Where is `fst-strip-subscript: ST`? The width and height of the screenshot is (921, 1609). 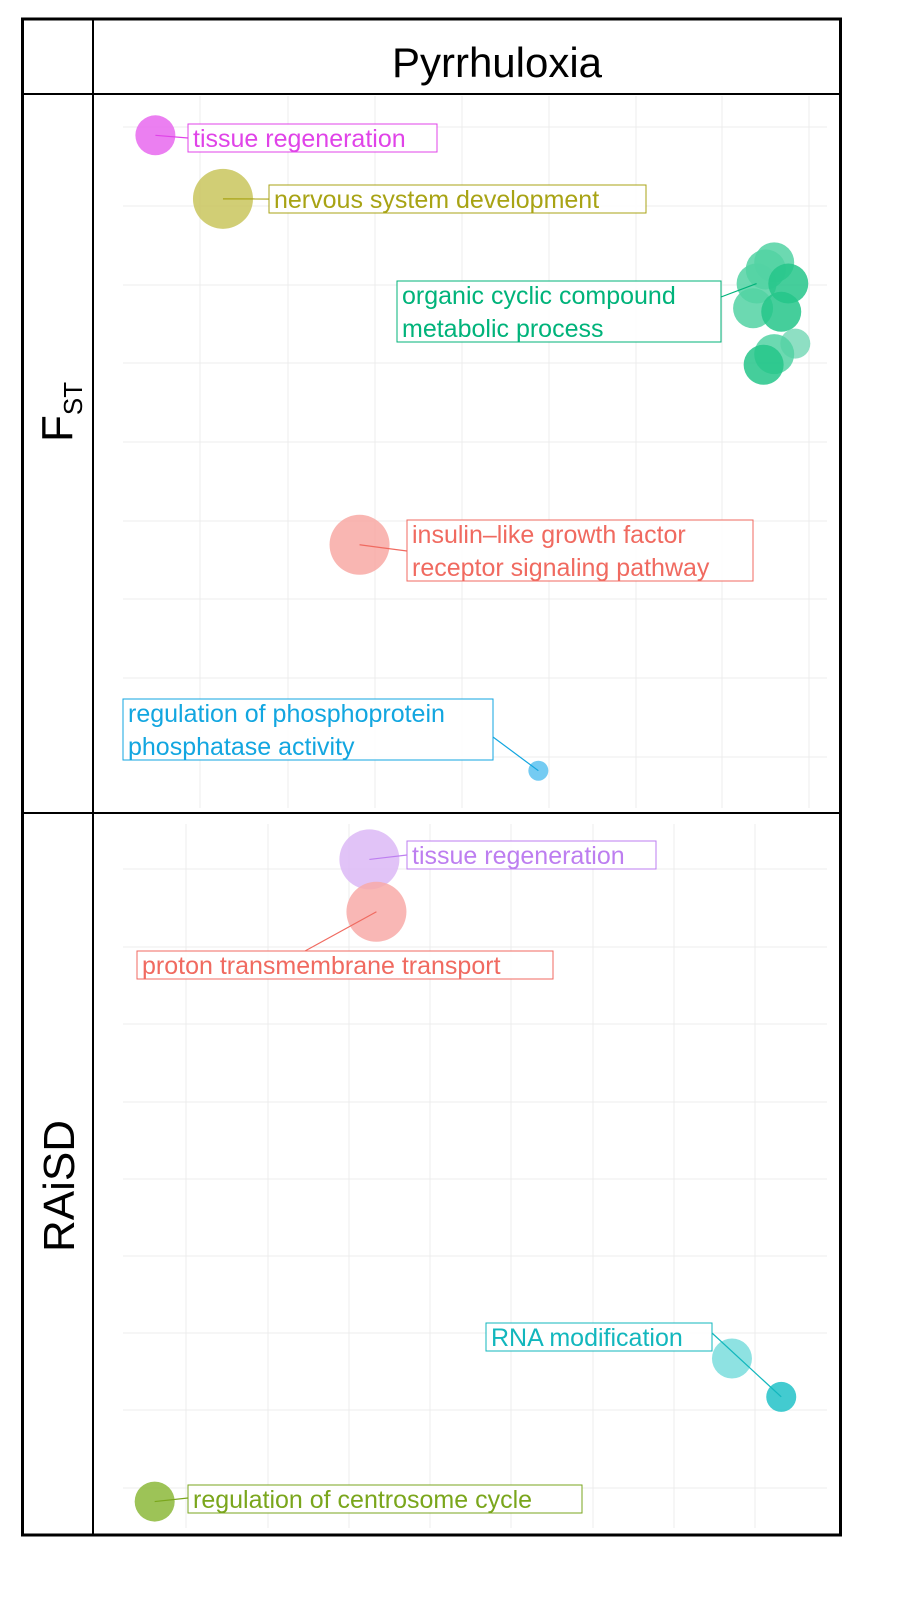
fst-strip-subscript: ST is located at coordinates (73, 398).